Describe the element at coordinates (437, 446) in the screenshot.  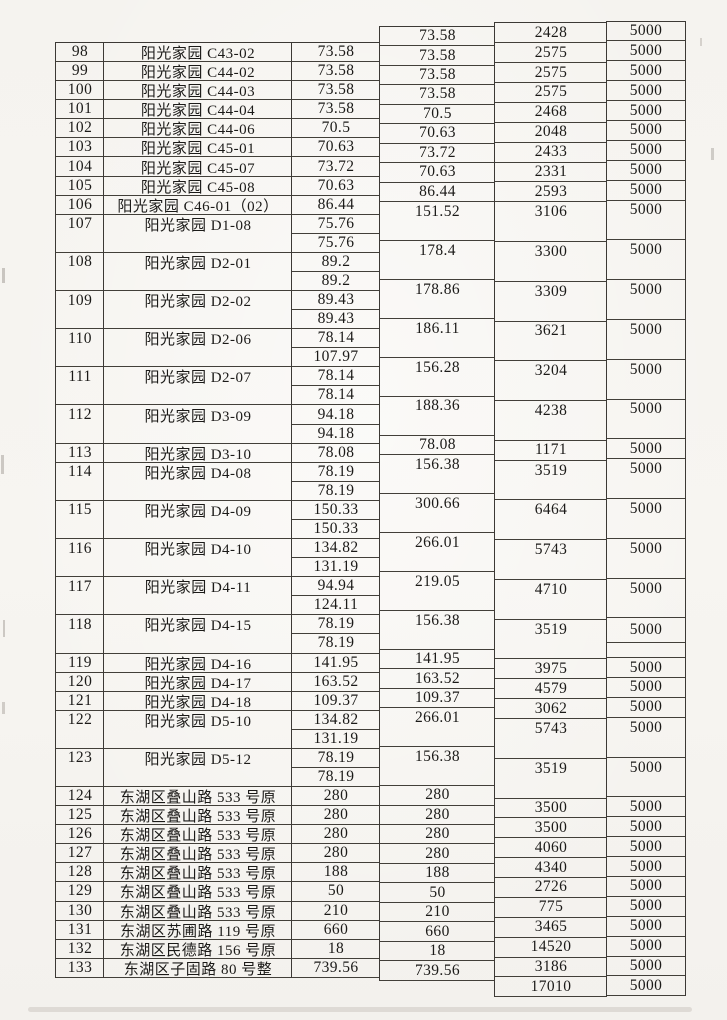
I see `total-area-cell: 78.08` at that location.